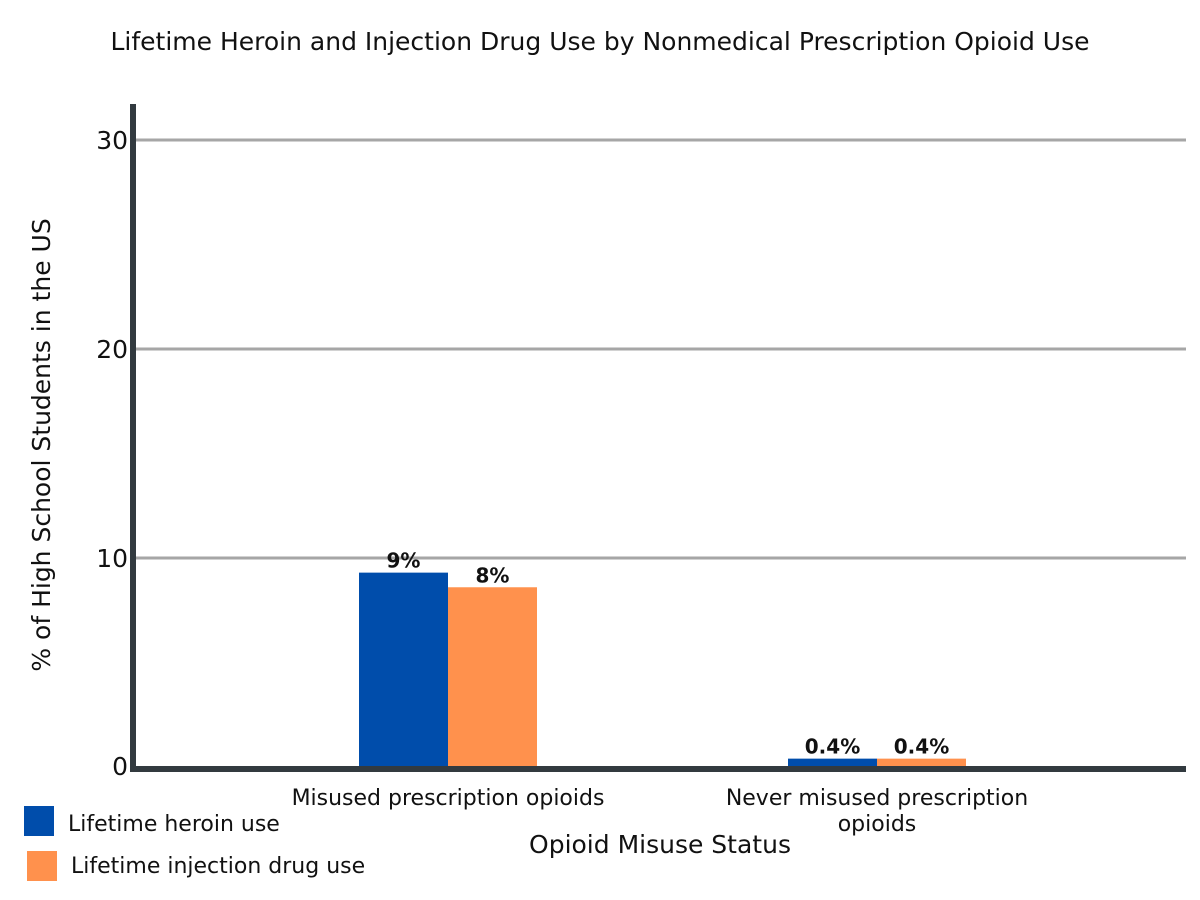 This screenshot has height=900, width=1200. I want to click on y-tick-label: 0, so click(120, 766).